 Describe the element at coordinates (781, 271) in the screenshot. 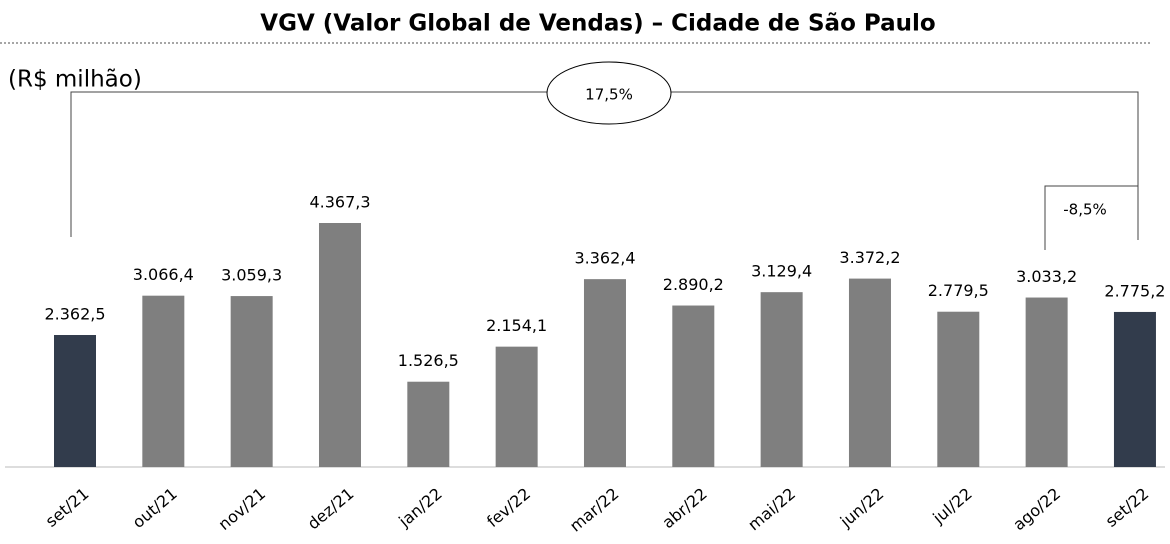

I see `data-label: 3.129,4` at that location.